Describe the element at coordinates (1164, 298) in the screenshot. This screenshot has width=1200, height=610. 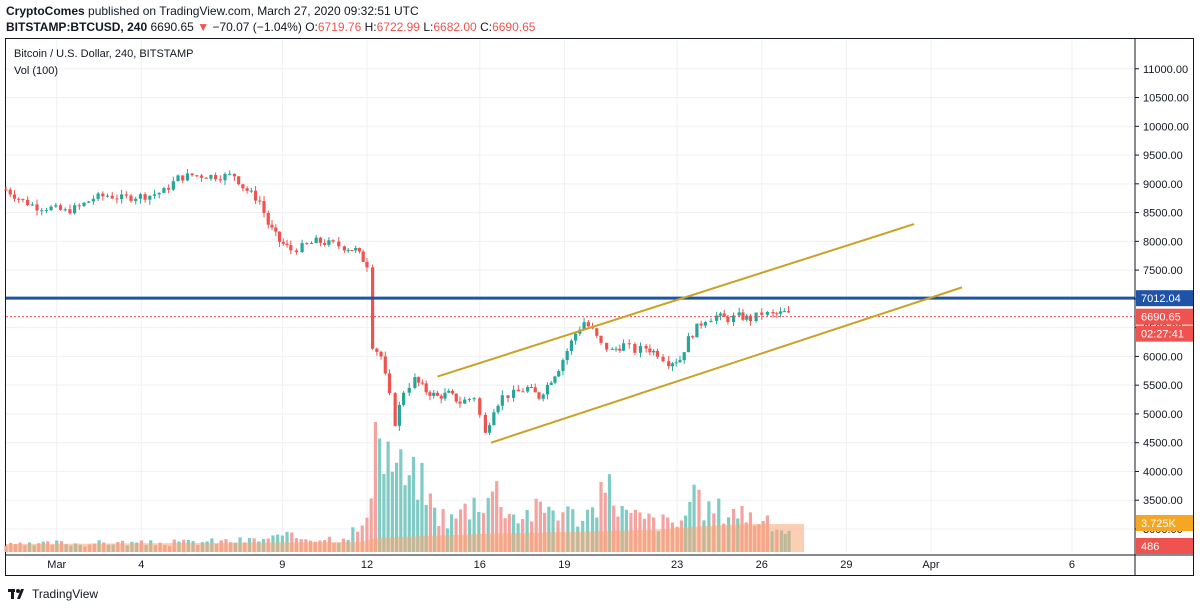
I see `resistance-price-label-bg` at that location.